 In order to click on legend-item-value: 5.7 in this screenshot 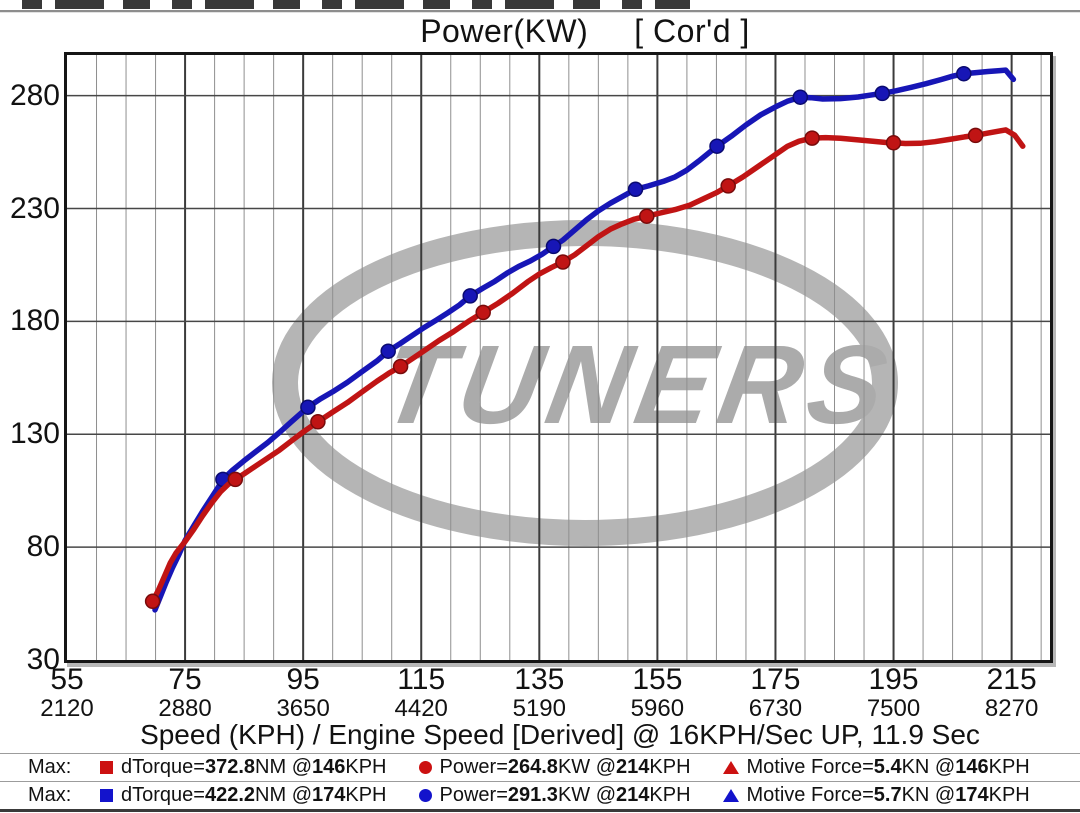, I will do `click(887, 795)`.